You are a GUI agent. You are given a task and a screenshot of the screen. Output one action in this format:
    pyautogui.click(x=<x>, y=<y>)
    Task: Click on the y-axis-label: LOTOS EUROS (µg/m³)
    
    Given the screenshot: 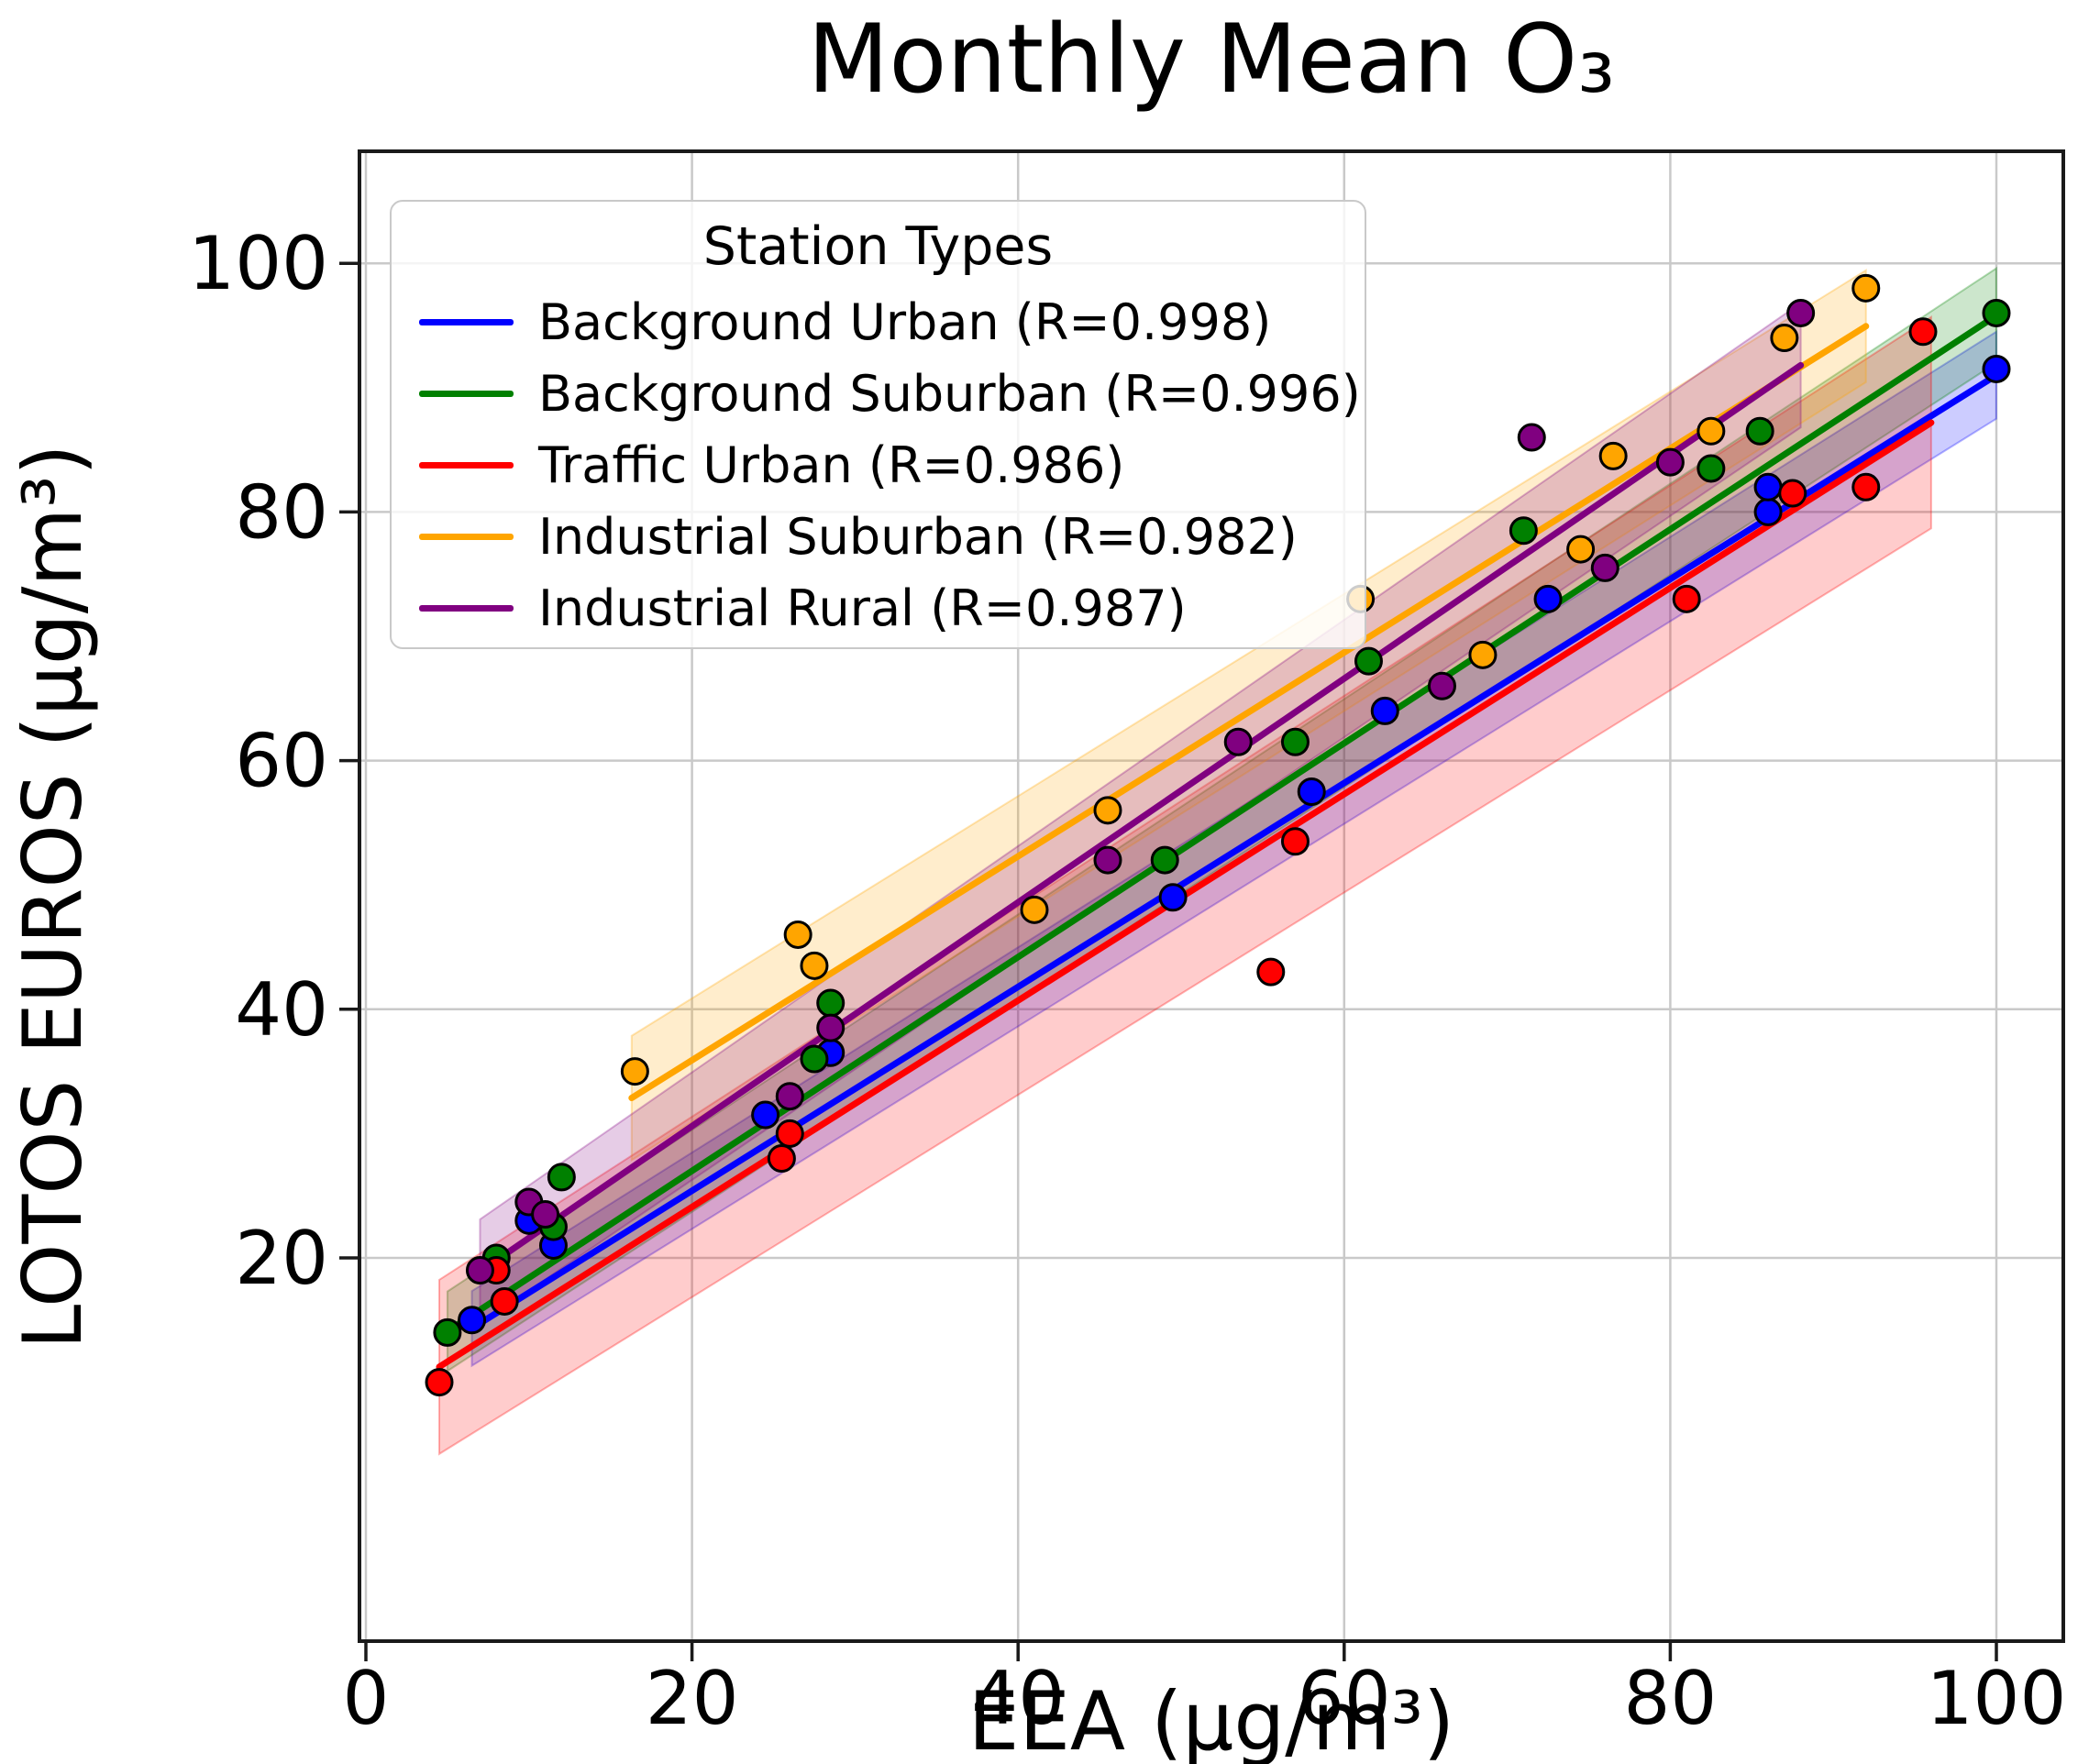 What is the action you would take?
    pyautogui.click(x=53, y=896)
    